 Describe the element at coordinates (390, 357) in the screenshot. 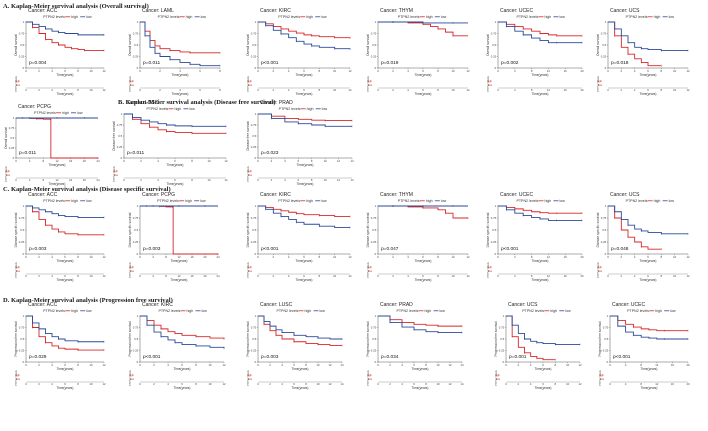

I see `p-value: p=0.034` at that location.